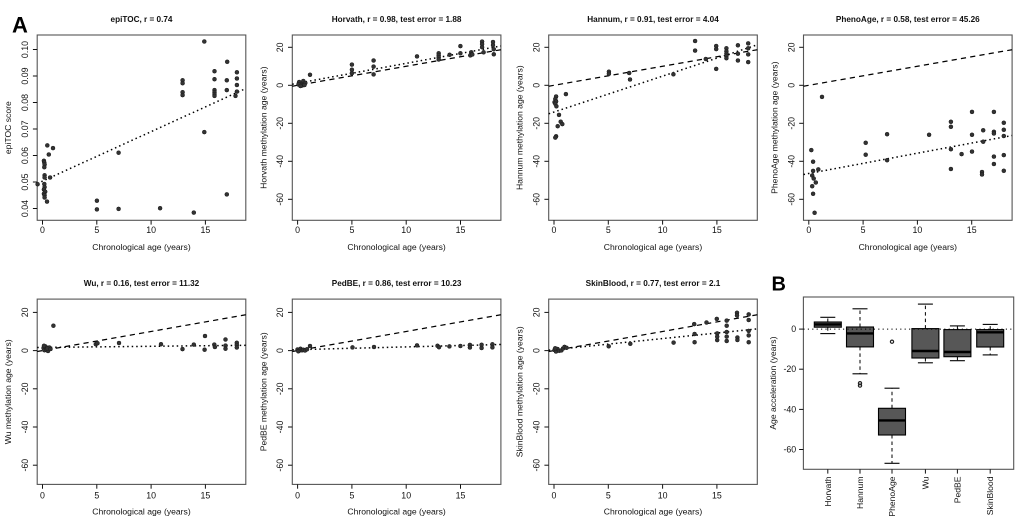  I want to click on svg-text:Wu, r = 0.16, test error = 11.: Wu, r = 0.16, test error = 11.32, so click(142, 283).